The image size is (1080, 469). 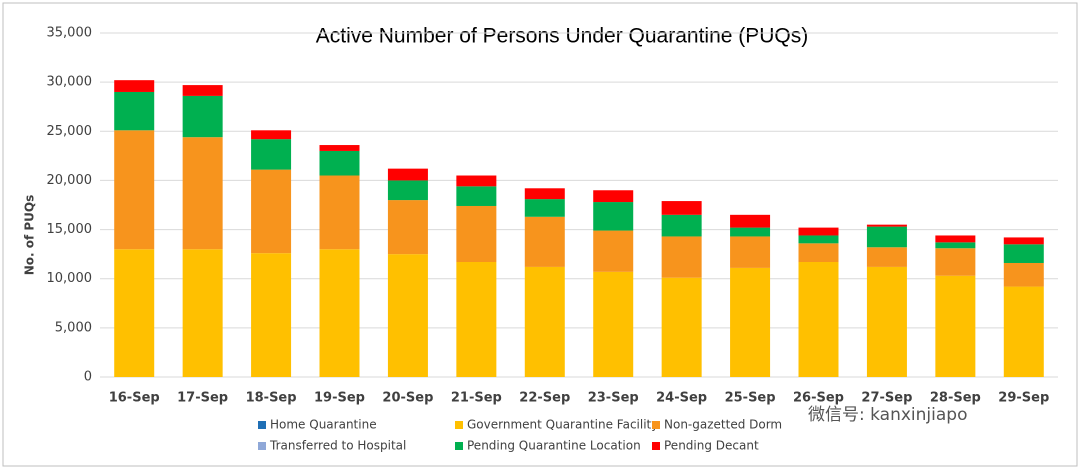 What do you see at coordinates (407, 398) in the screenshot?
I see `x-tick-label: 20-Sep` at bounding box center [407, 398].